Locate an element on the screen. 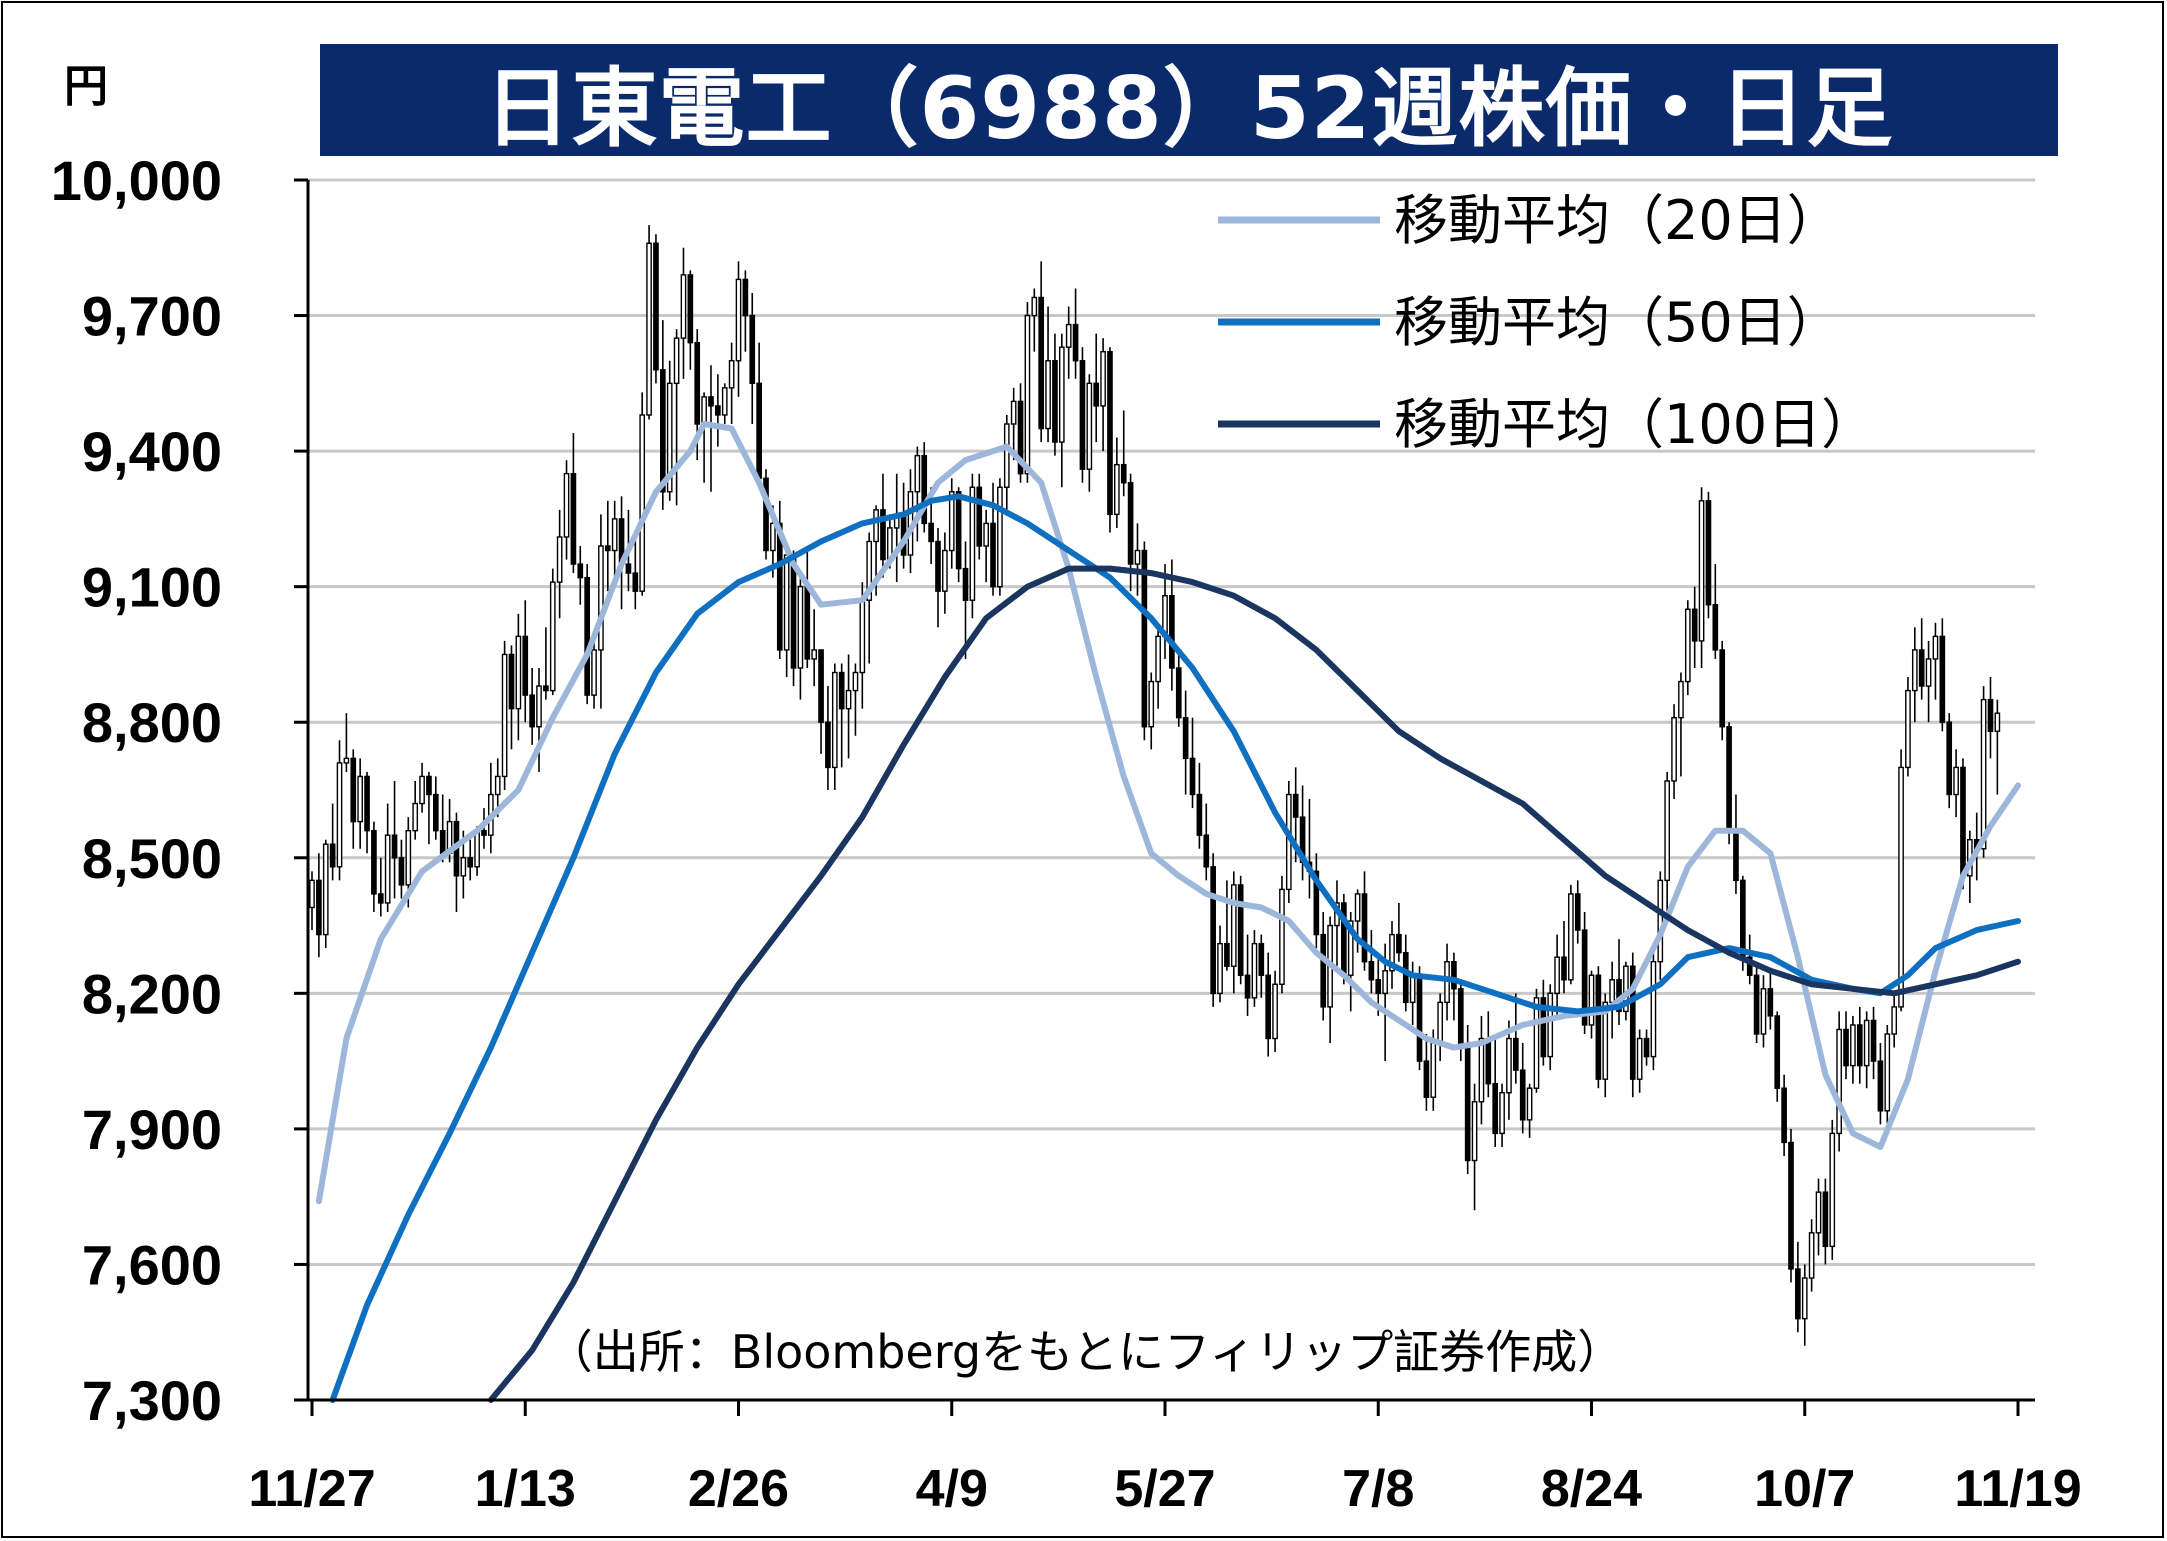 The height and width of the screenshot is (1541, 2167). y-tick-label: 9,100 is located at coordinates (152, 587).